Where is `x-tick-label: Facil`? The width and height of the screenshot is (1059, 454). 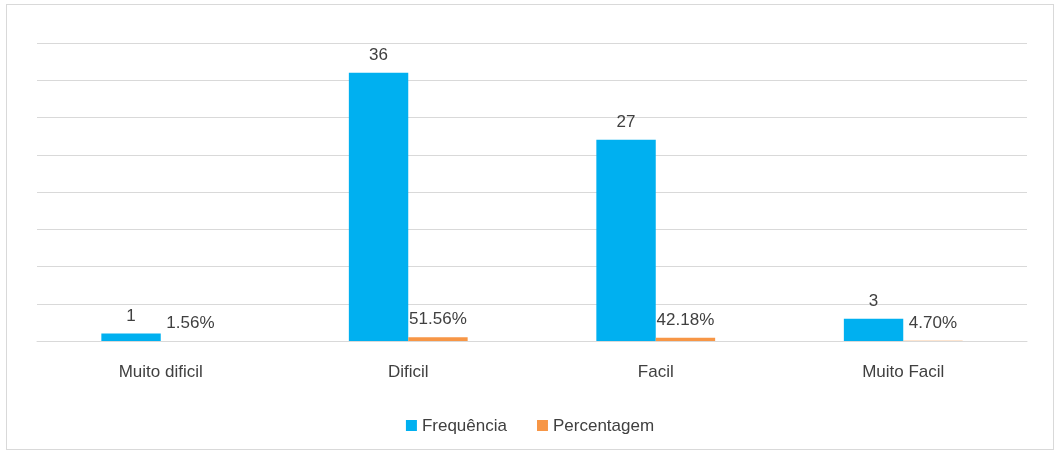 x-tick-label: Facil is located at coordinates (655, 371).